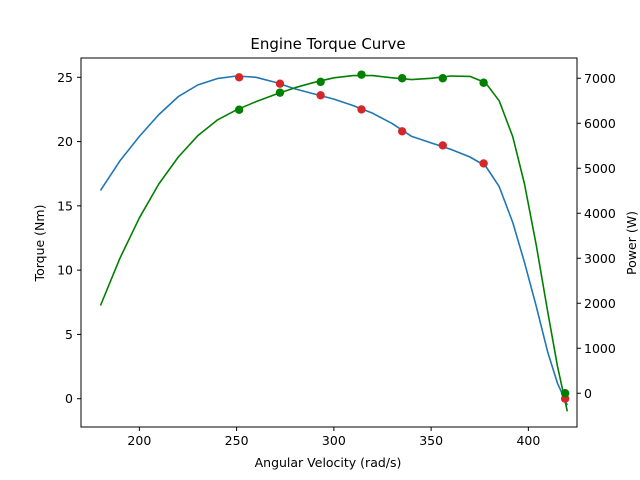 This screenshot has height=480, width=640. What do you see at coordinates (600, 123) in the screenshot?
I see `y2-tick-label-6000: 6000` at bounding box center [600, 123].